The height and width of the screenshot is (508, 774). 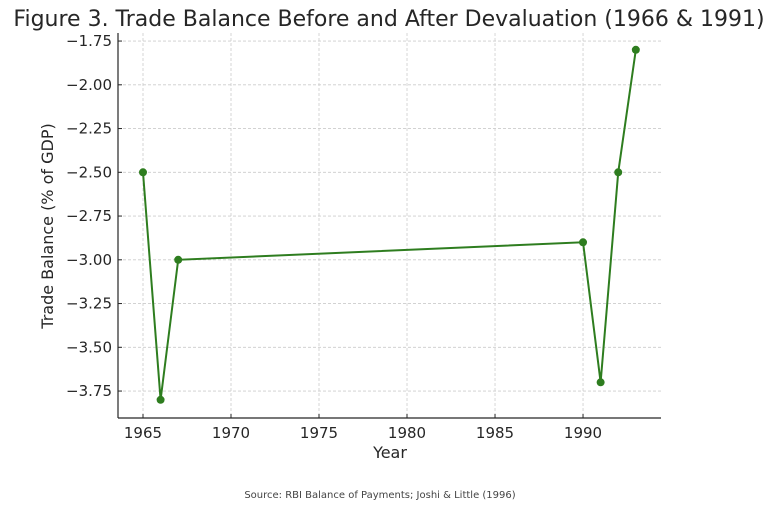 I want to click on y-tick-label: −2.75, so click(x=89, y=216).